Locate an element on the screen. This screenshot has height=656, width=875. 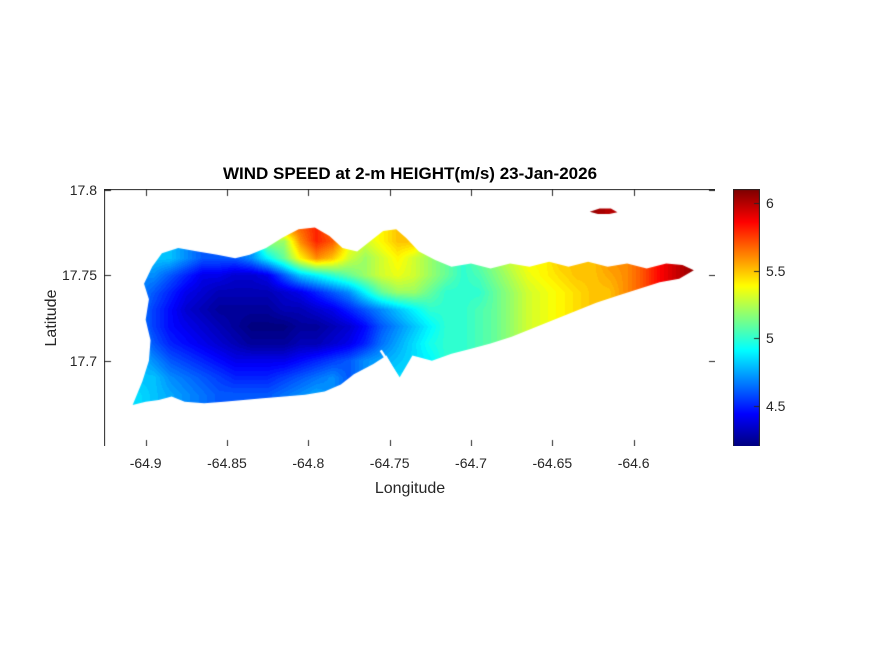
y-axis-label: Latitude is located at coordinates (51, 318).